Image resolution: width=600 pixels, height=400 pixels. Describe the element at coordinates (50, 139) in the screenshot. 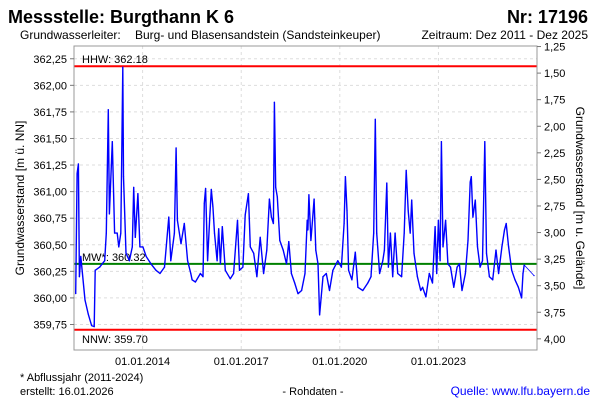

I see `y-tick-label: 361,50` at that location.